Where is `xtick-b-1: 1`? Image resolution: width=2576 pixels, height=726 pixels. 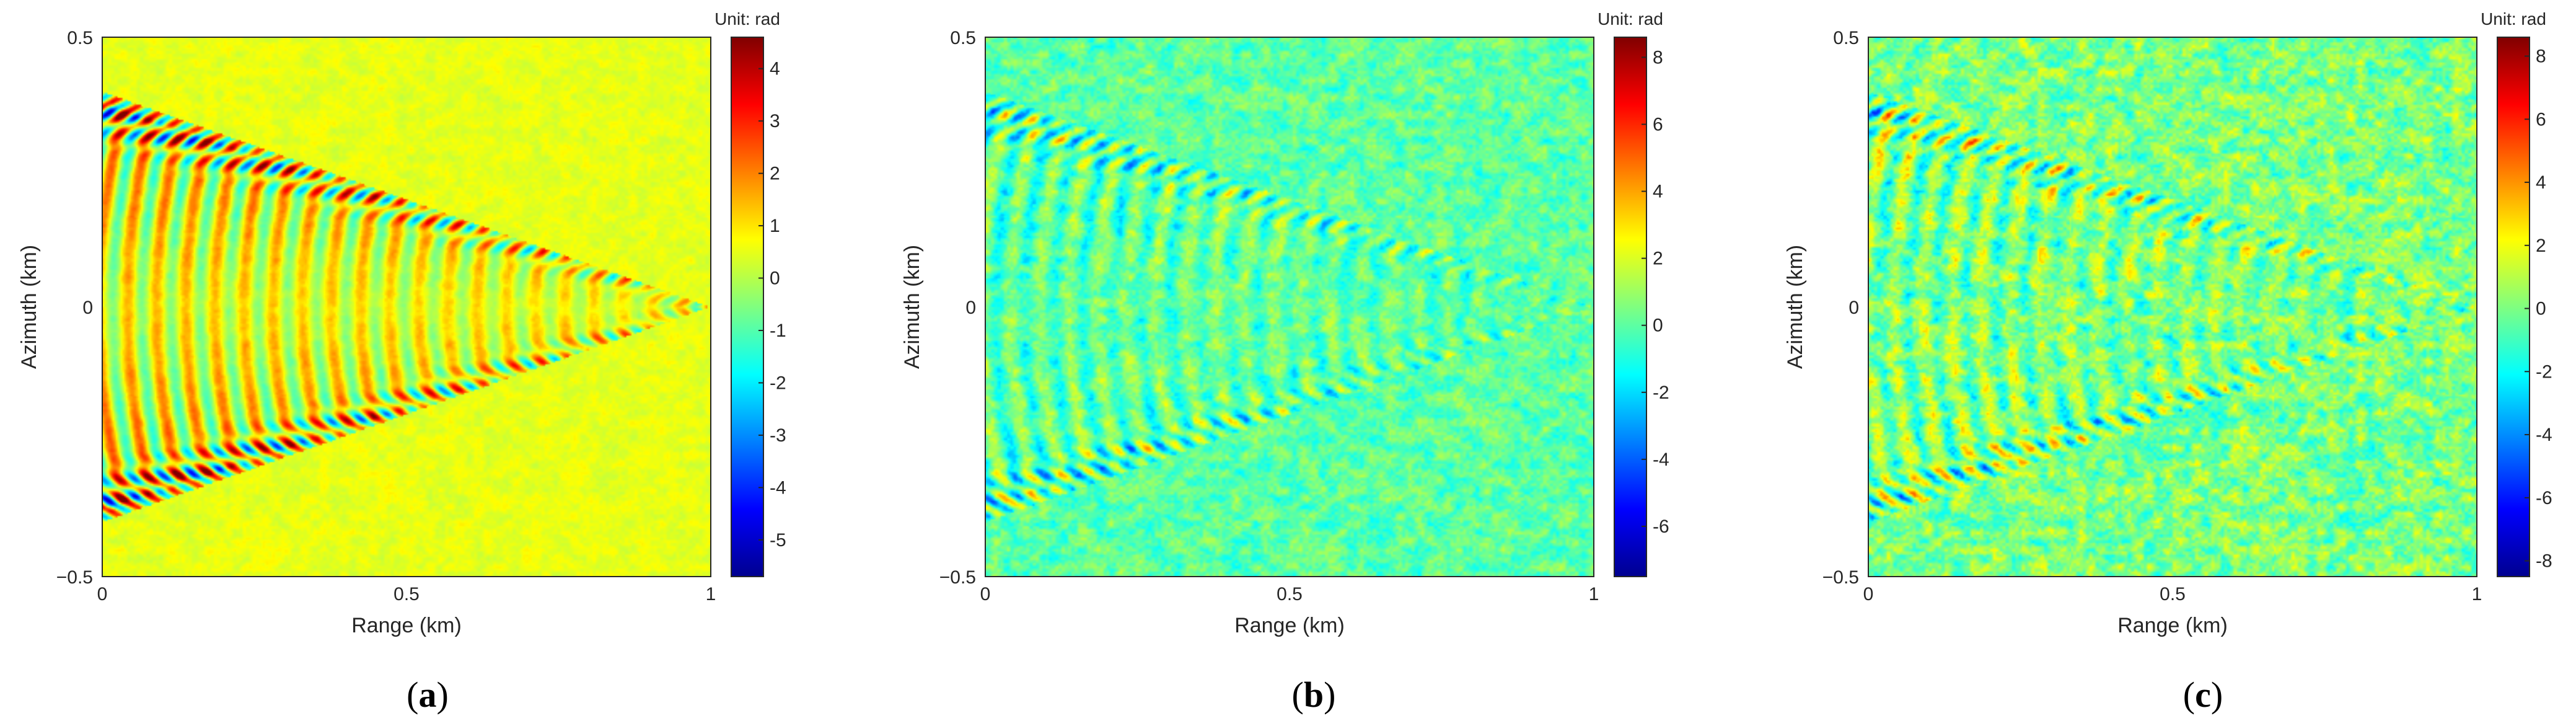 xtick-b-1: 1 is located at coordinates (1594, 594).